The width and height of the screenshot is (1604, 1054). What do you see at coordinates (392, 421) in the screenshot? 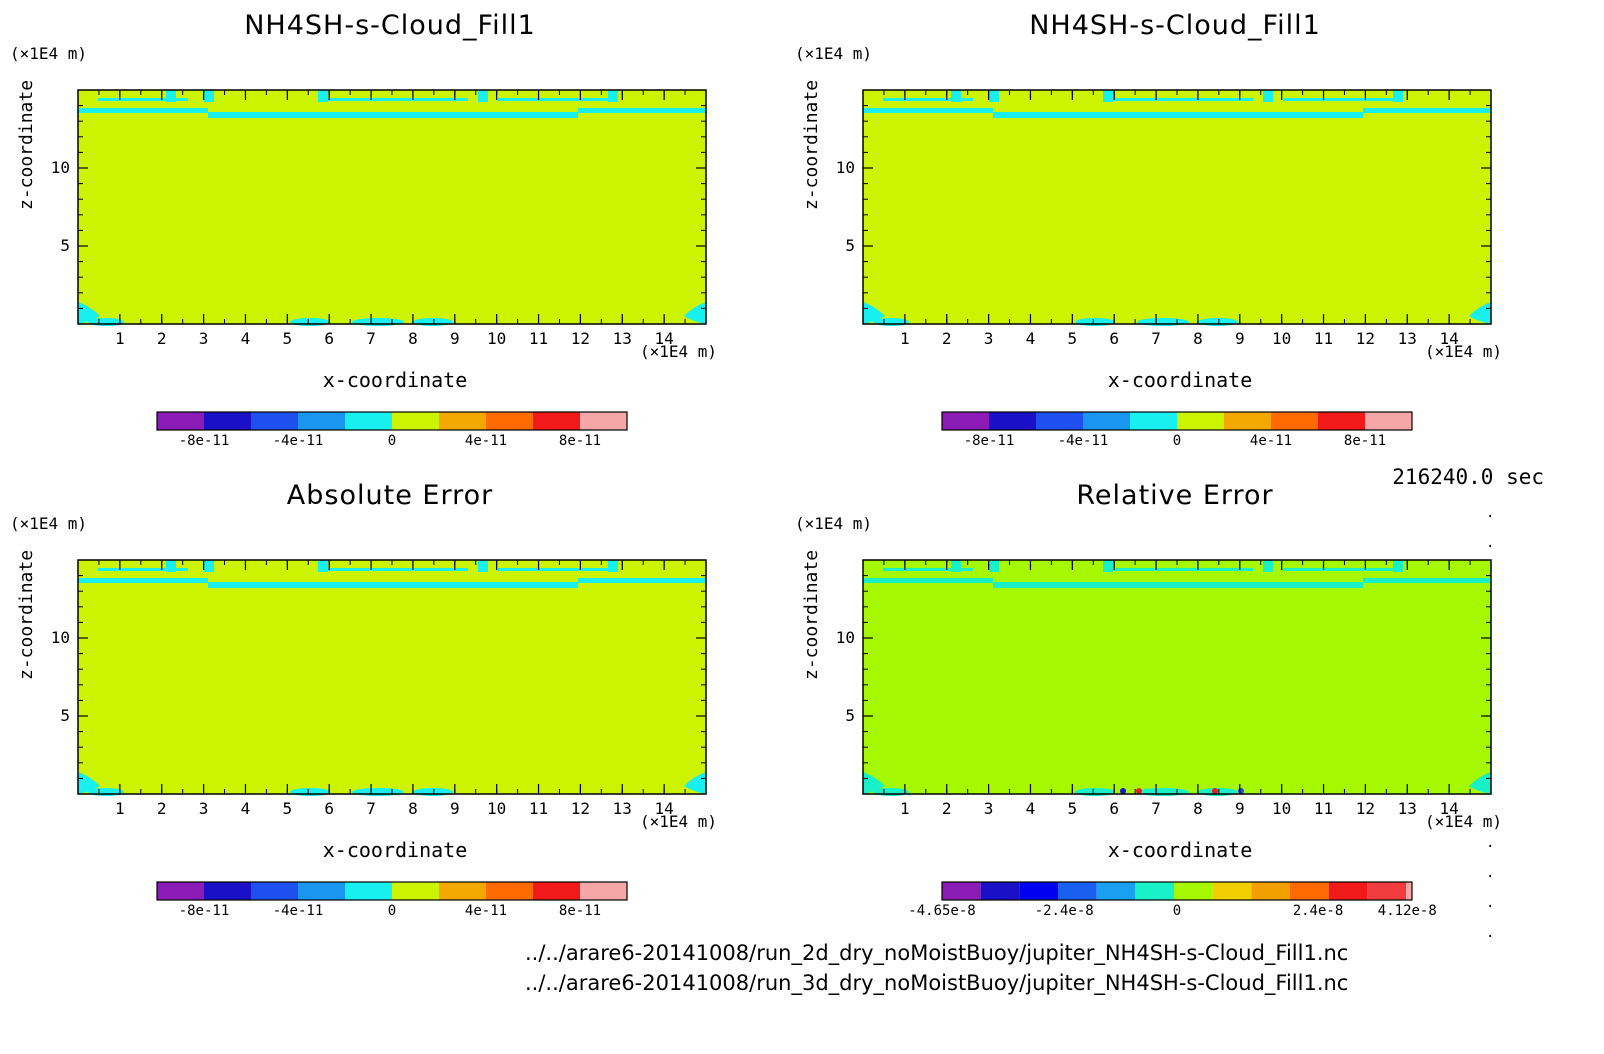
I see `colorbar-frame` at bounding box center [392, 421].